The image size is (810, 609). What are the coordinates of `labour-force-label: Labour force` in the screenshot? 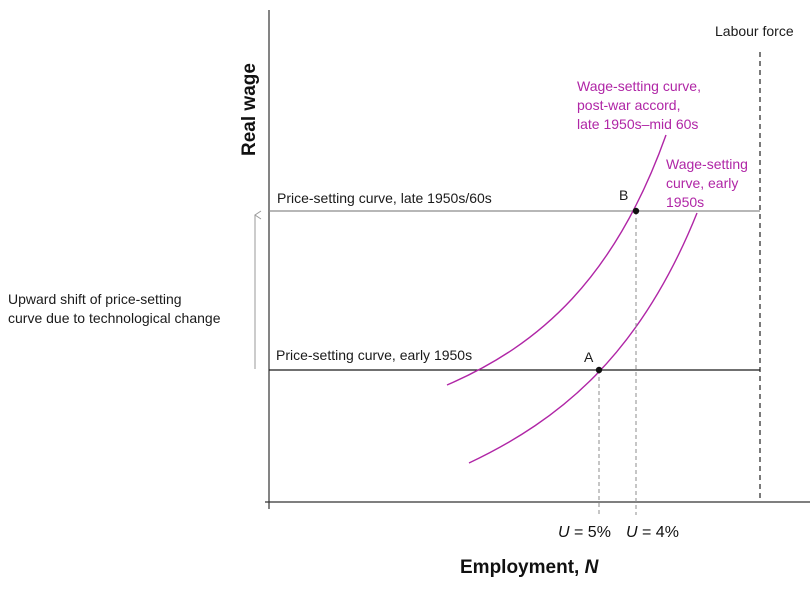 It's located at (754, 31).